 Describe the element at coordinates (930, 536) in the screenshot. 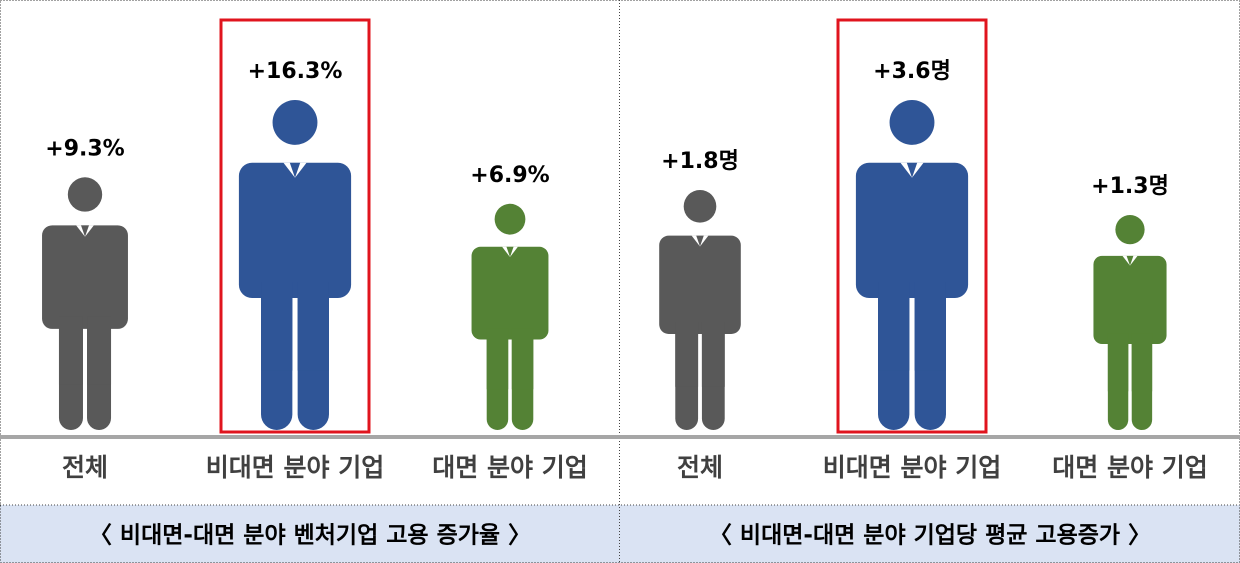

I see `caption: 〈 비대면-대면 분야 기업당 평균 고용증가 〉` at that location.